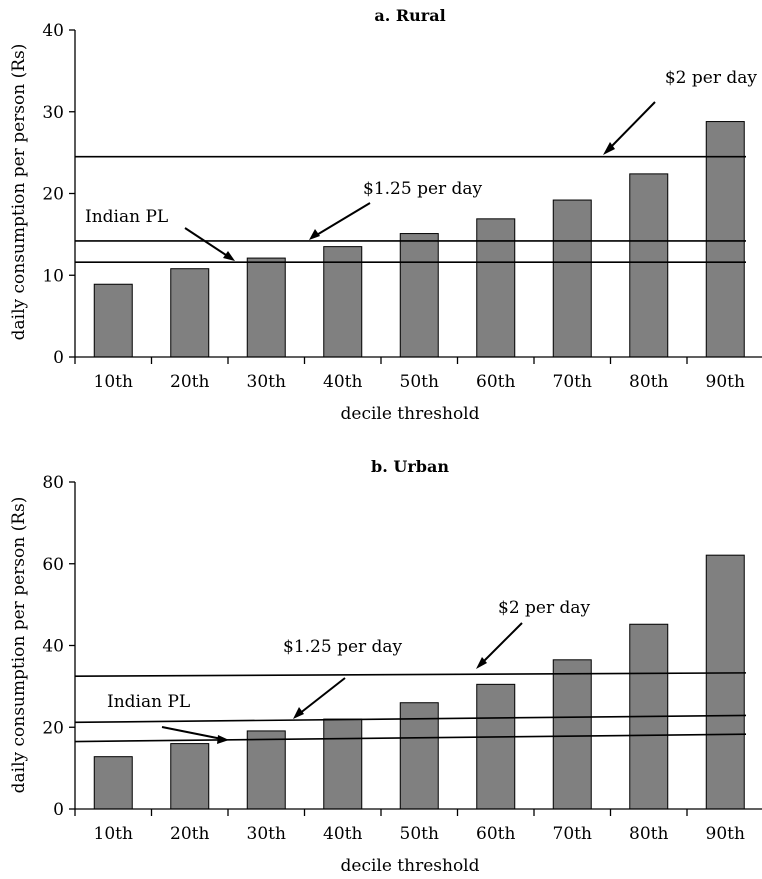 The image size is (762, 879). Describe the element at coordinates (343, 647) in the screenshot. I see `annotation-1-25-per-day-urban: $1.25 per day` at that location.